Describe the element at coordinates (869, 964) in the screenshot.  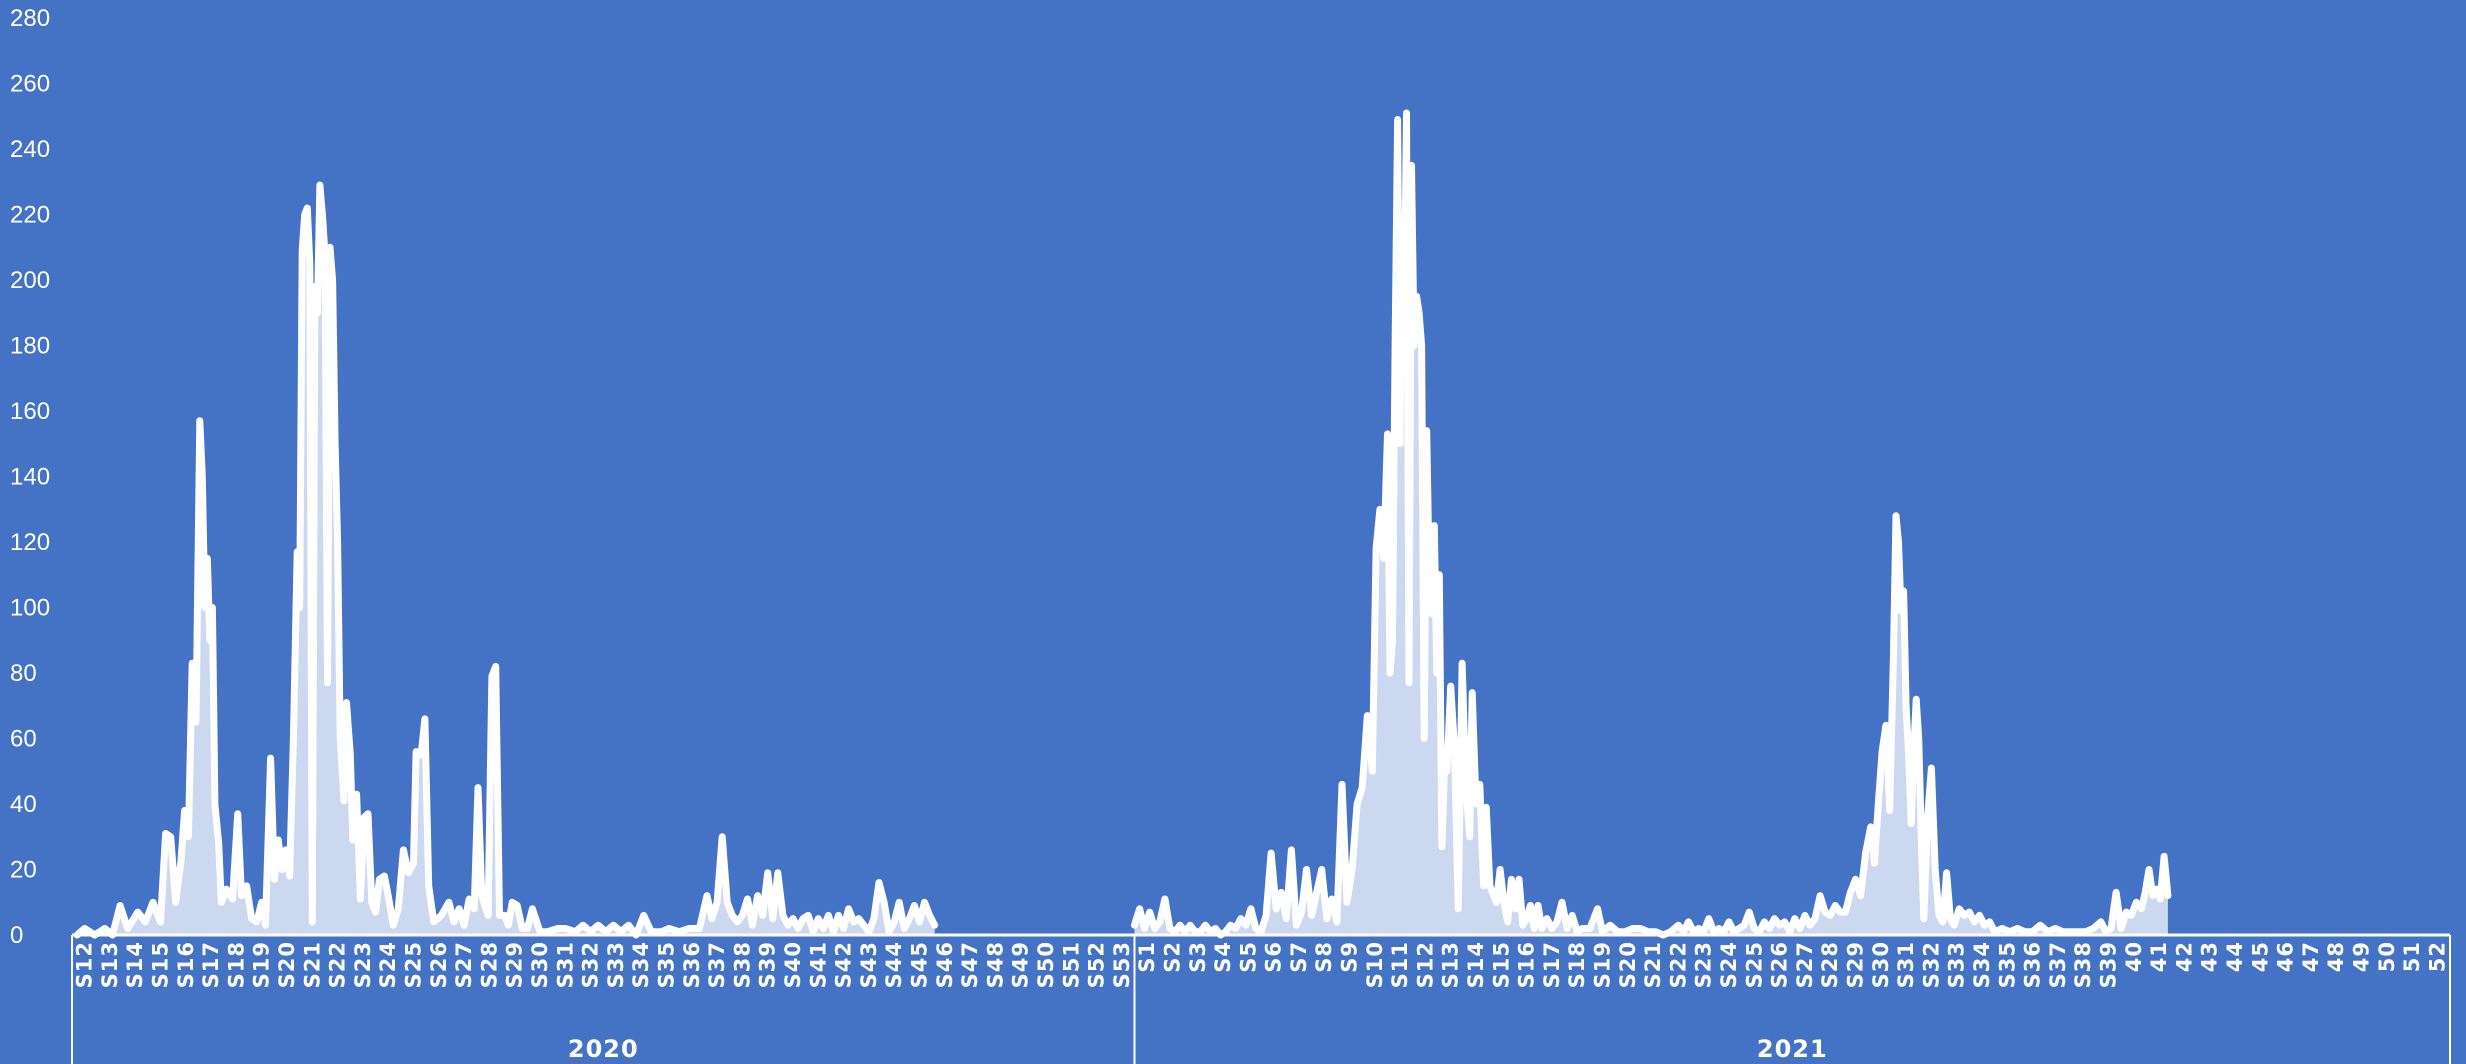
I see `x-tick-label: S43` at that location.